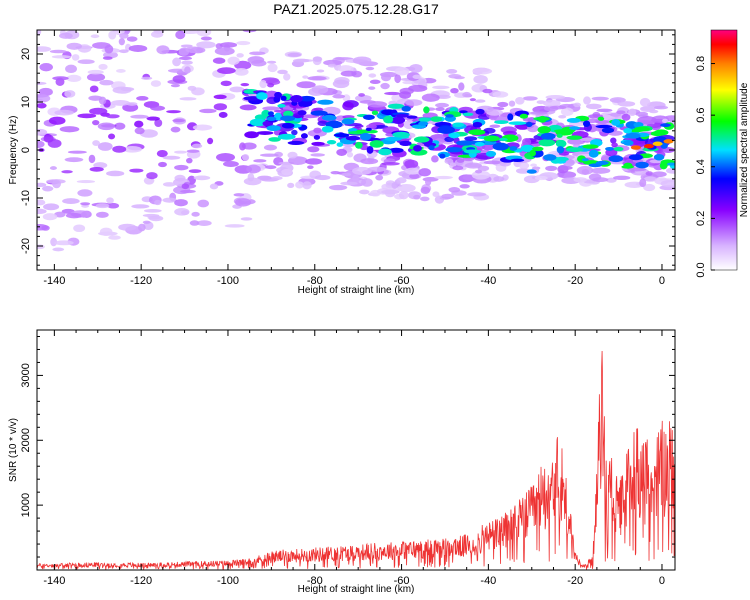  I want to click on colorbar-tick-label: 0.8, so click(701, 63).